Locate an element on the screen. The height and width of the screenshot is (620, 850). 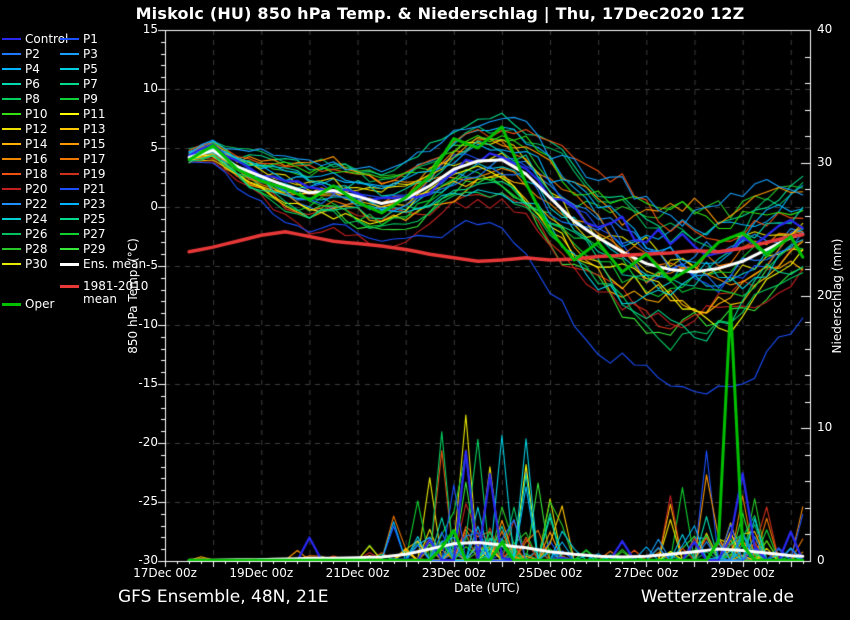
left-axis-tick-label: -15 is located at coordinates (148, 383).